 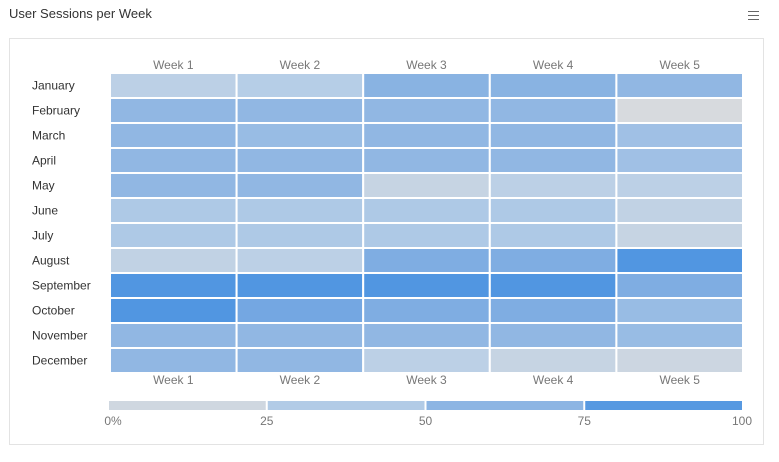 I want to click on x-axis-bottom-label: Week 2, so click(x=300, y=380).